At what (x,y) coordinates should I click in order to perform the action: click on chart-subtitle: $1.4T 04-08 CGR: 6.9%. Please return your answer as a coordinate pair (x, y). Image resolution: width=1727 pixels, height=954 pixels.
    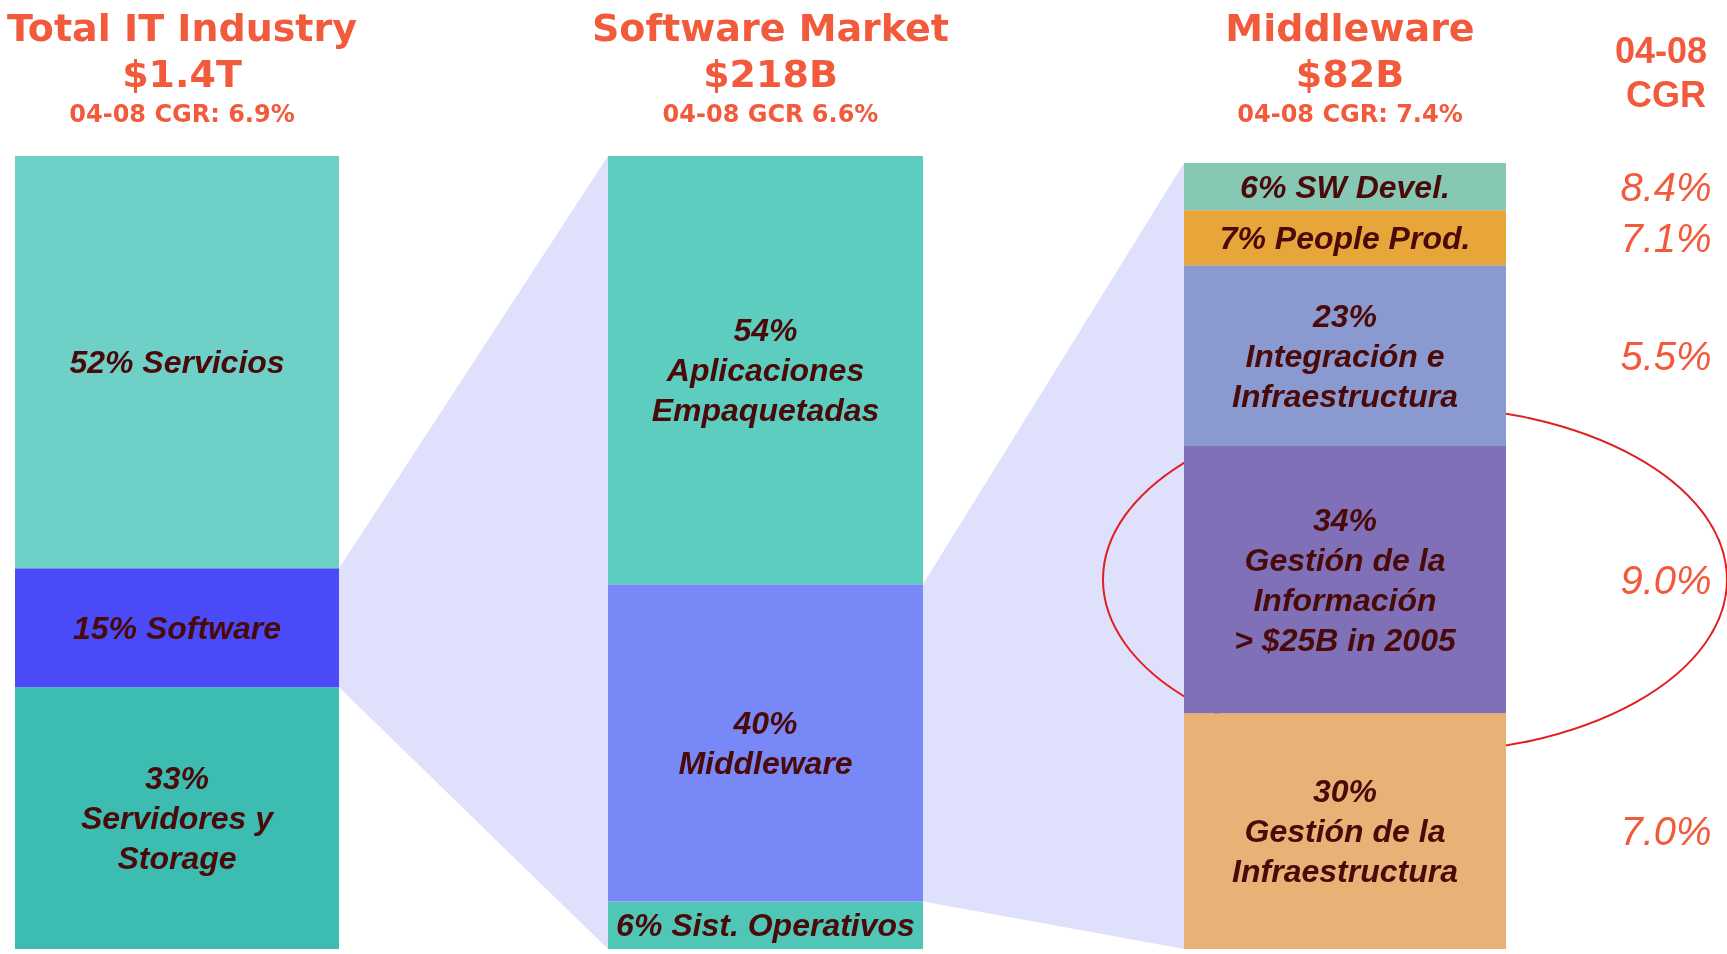
    Looking at the image, I should click on (182, 90).